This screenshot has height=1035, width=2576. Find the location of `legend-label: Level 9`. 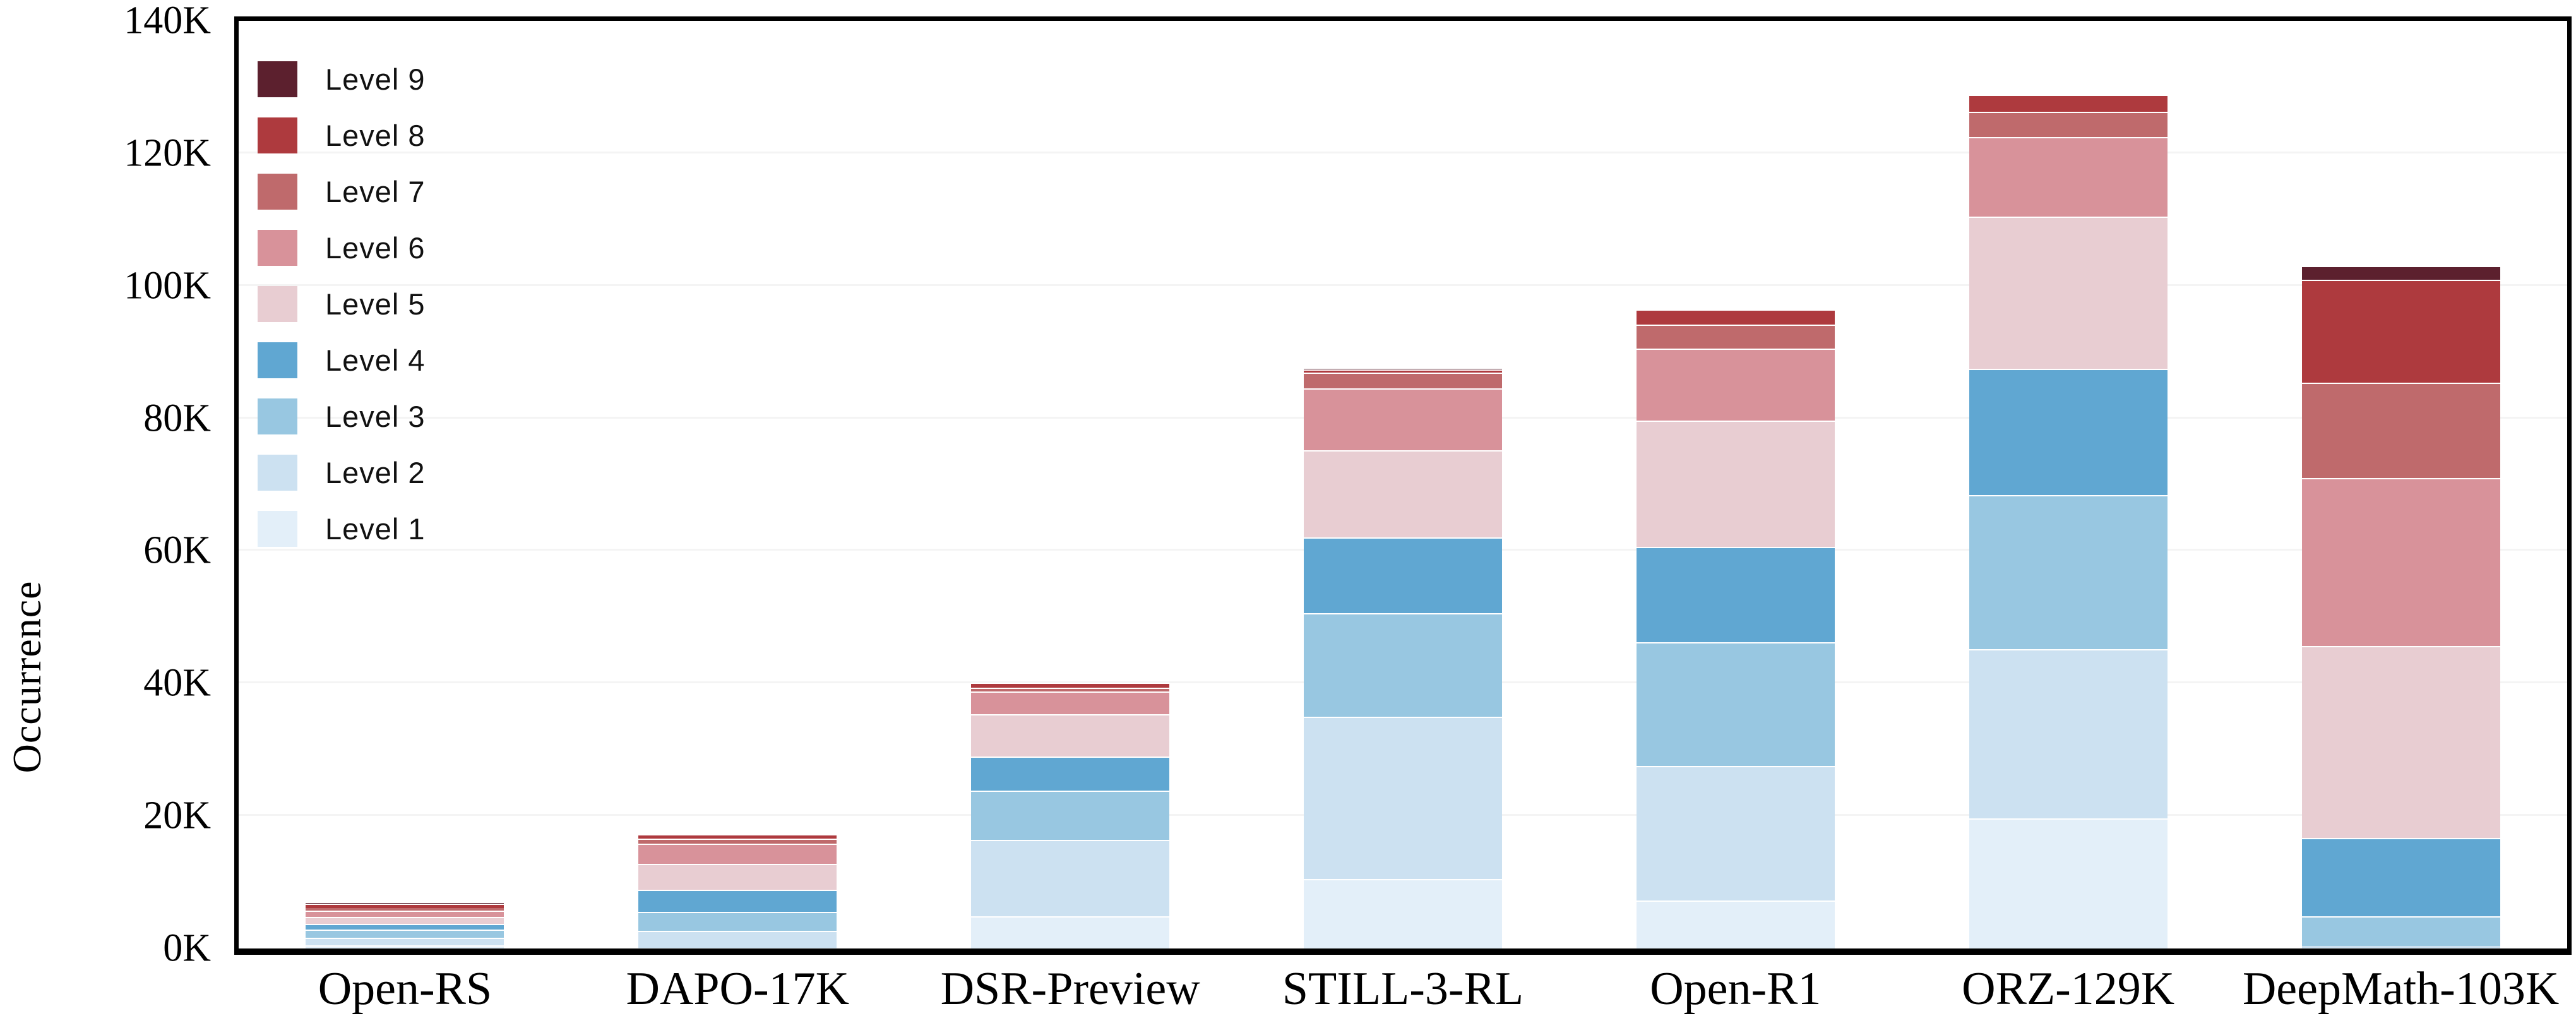

legend-label: Level 9 is located at coordinates (375, 79).